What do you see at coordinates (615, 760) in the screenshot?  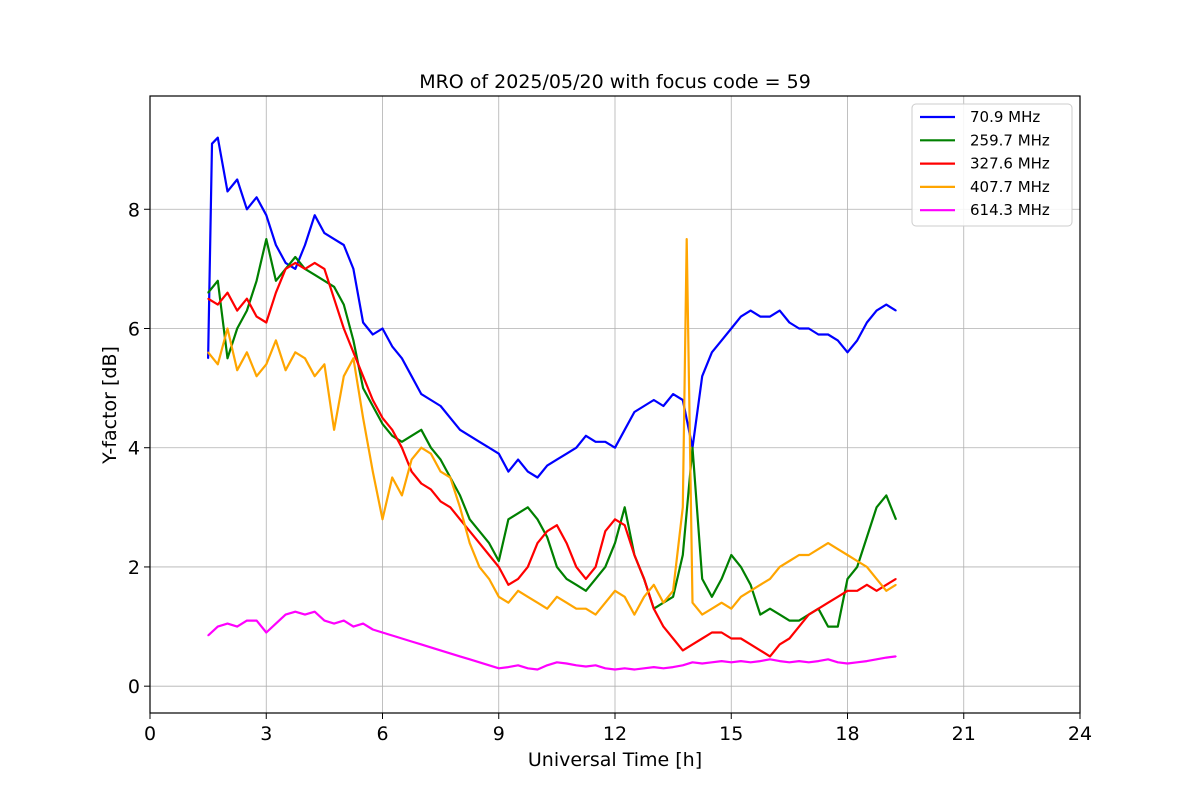 I see `x-axis-label: Universal Time [h]` at bounding box center [615, 760].